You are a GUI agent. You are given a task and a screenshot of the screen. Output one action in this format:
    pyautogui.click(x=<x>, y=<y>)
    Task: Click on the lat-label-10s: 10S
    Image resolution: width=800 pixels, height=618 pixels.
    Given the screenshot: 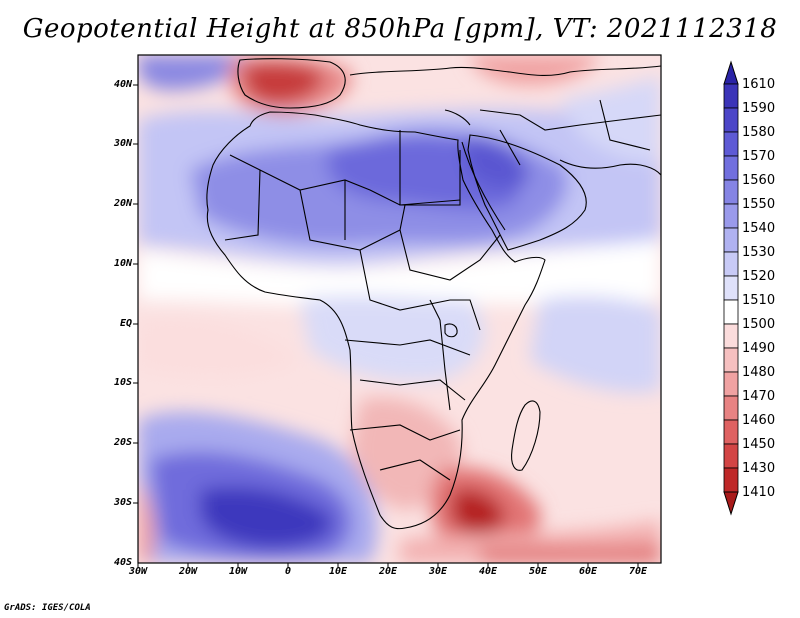 What is the action you would take?
    pyautogui.click(x=122, y=382)
    